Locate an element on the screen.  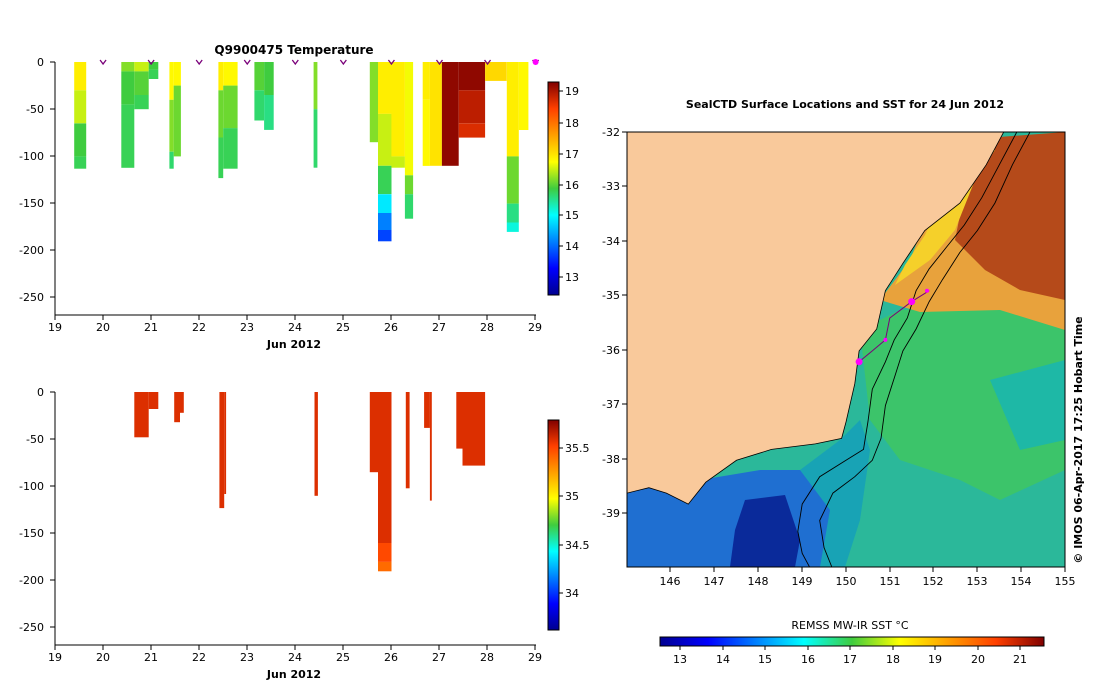
map-lon-tick: 155 is located at coordinates (1065, 581).